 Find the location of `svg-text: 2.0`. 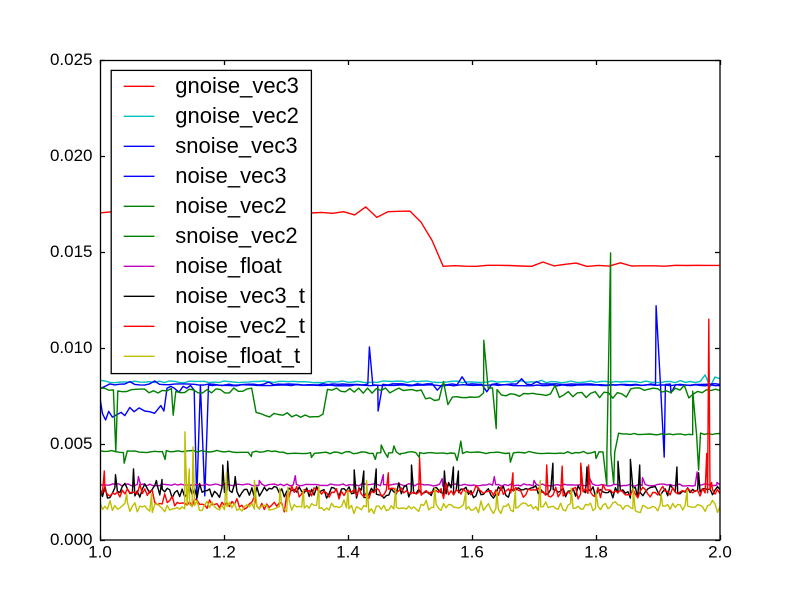

svg-text: 2.0 is located at coordinates (720, 552).